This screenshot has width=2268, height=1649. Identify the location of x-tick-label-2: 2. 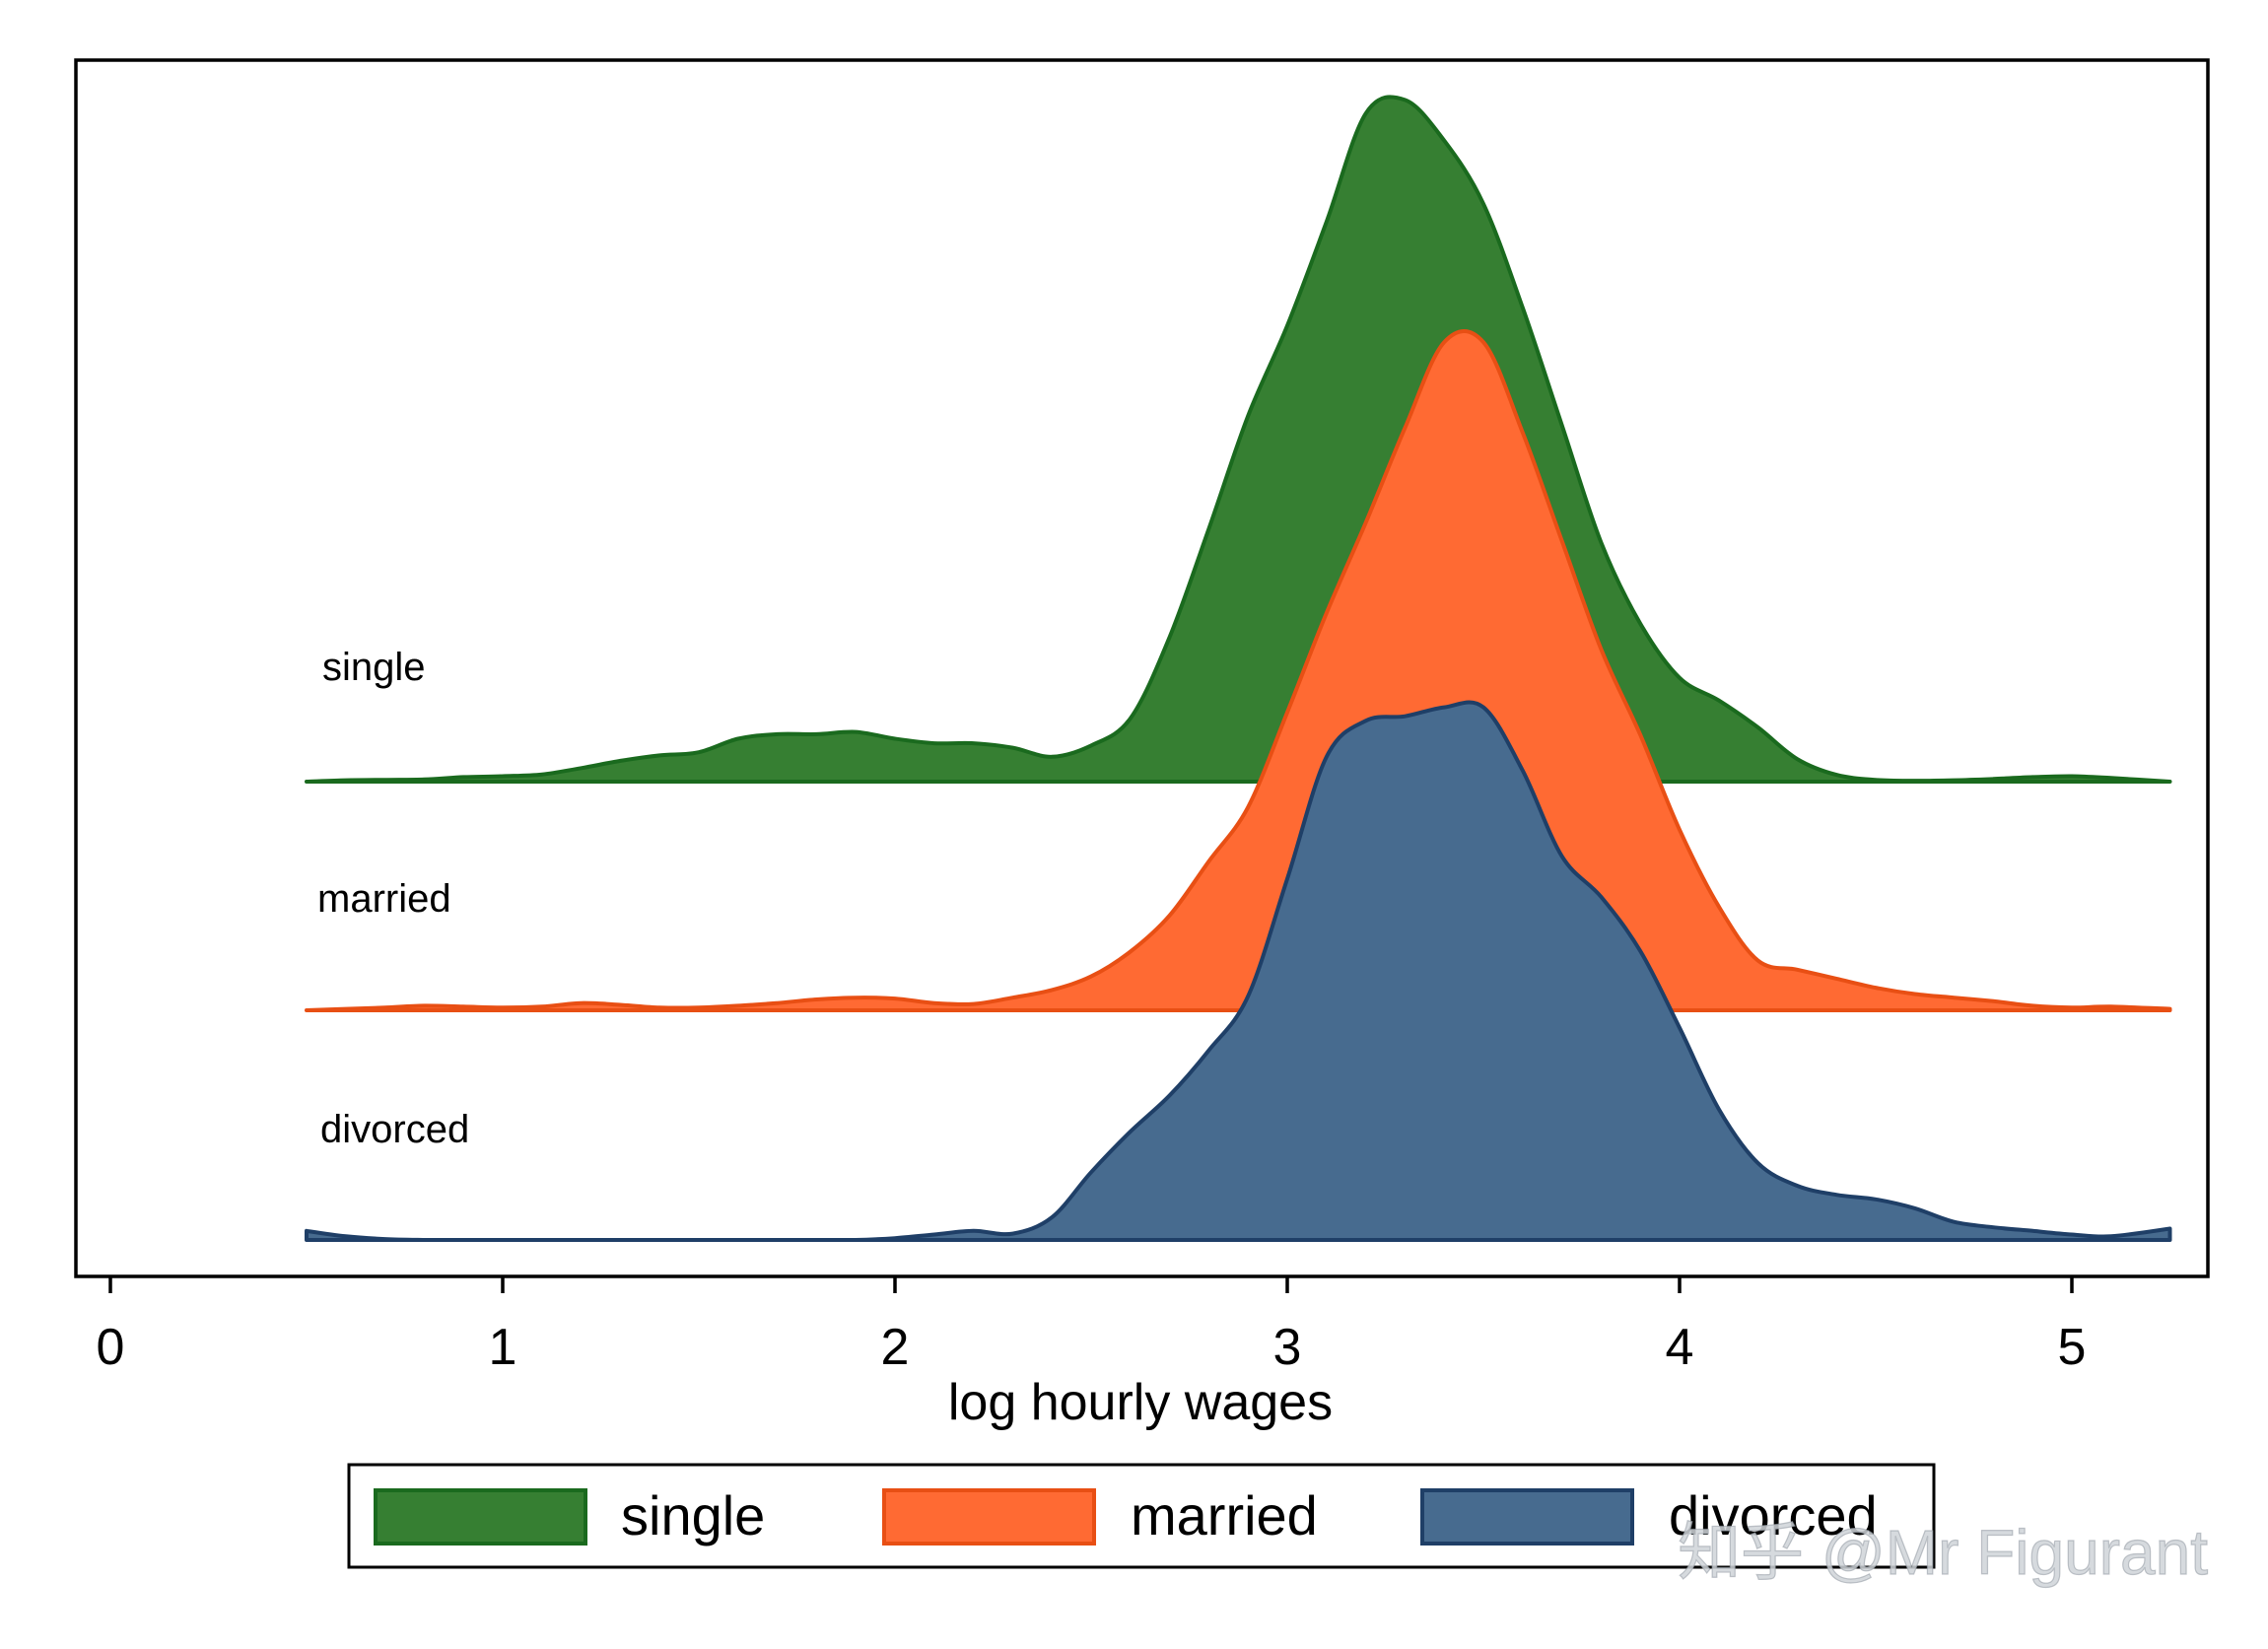
(896, 1347).